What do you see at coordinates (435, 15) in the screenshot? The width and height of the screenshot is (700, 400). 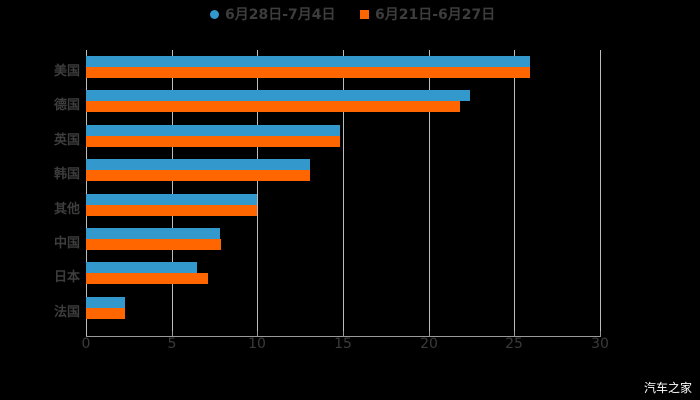 I see `legend-label: 6月21日-6月27日` at bounding box center [435, 15].